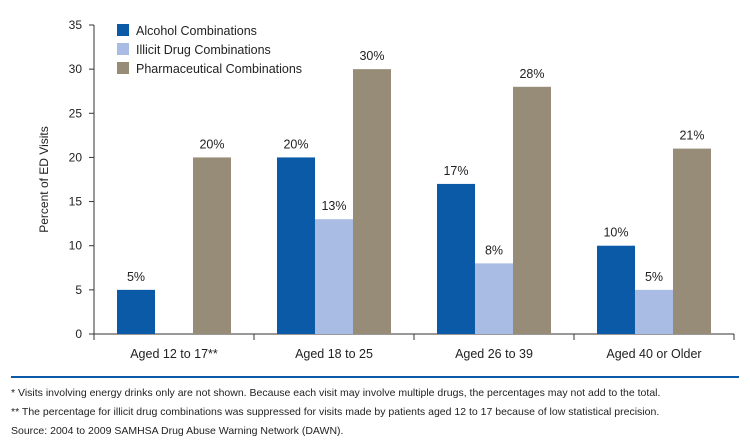 The height and width of the screenshot is (442, 750). What do you see at coordinates (78, 334) in the screenshot?
I see `y-tick-label: 0` at bounding box center [78, 334].